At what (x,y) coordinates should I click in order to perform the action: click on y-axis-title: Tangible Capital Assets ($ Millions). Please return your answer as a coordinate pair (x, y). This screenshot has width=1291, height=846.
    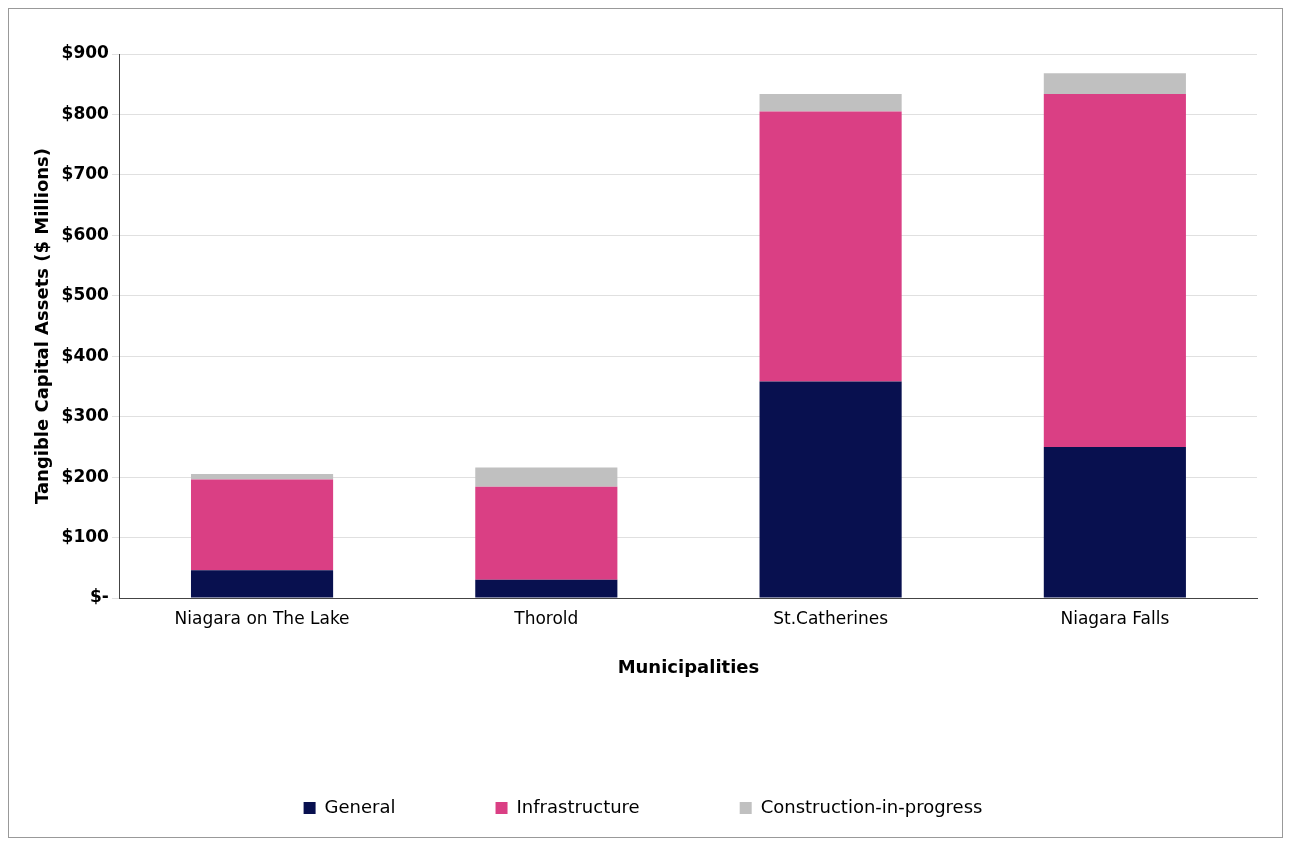
    Looking at the image, I should click on (42, 326).